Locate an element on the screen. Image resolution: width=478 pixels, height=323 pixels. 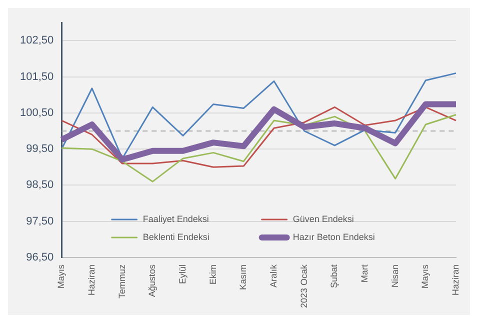
legend-label: Hazır Beton Endeksi is located at coordinates (333, 237).